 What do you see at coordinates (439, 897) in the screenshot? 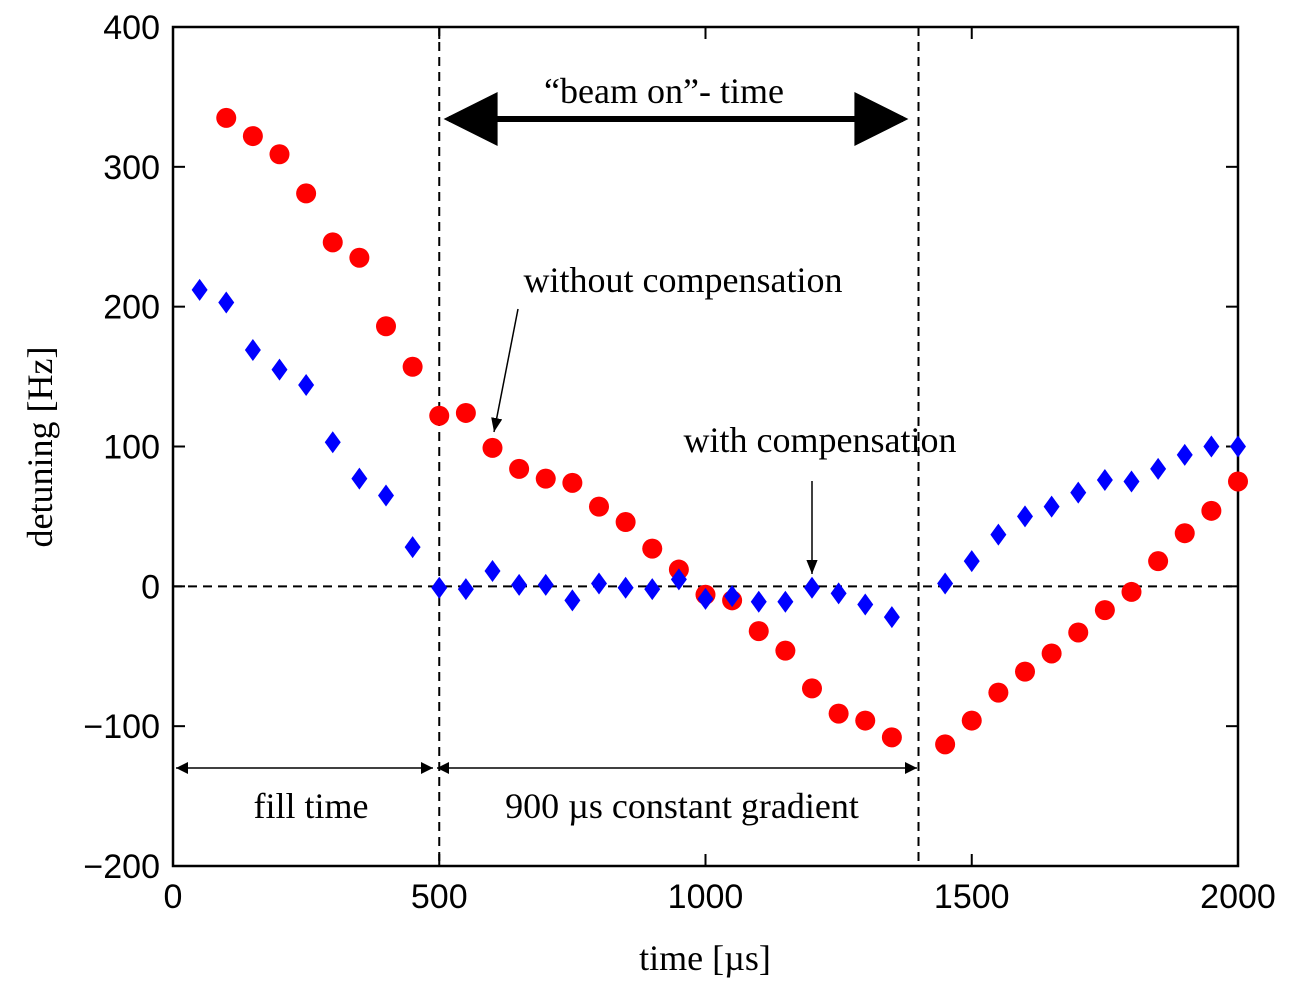
I see `x-tick-label: 500` at bounding box center [439, 897].